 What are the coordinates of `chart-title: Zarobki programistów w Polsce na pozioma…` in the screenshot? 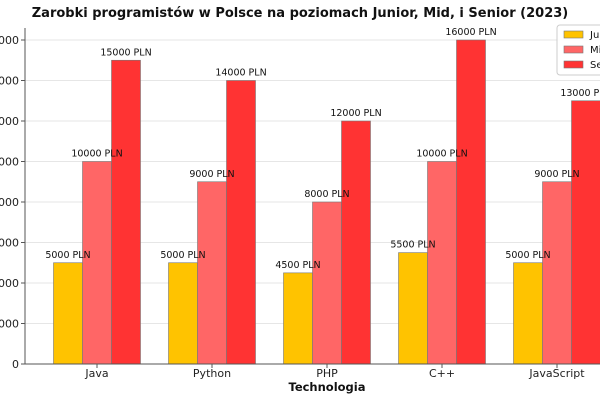 It's located at (300, 13).